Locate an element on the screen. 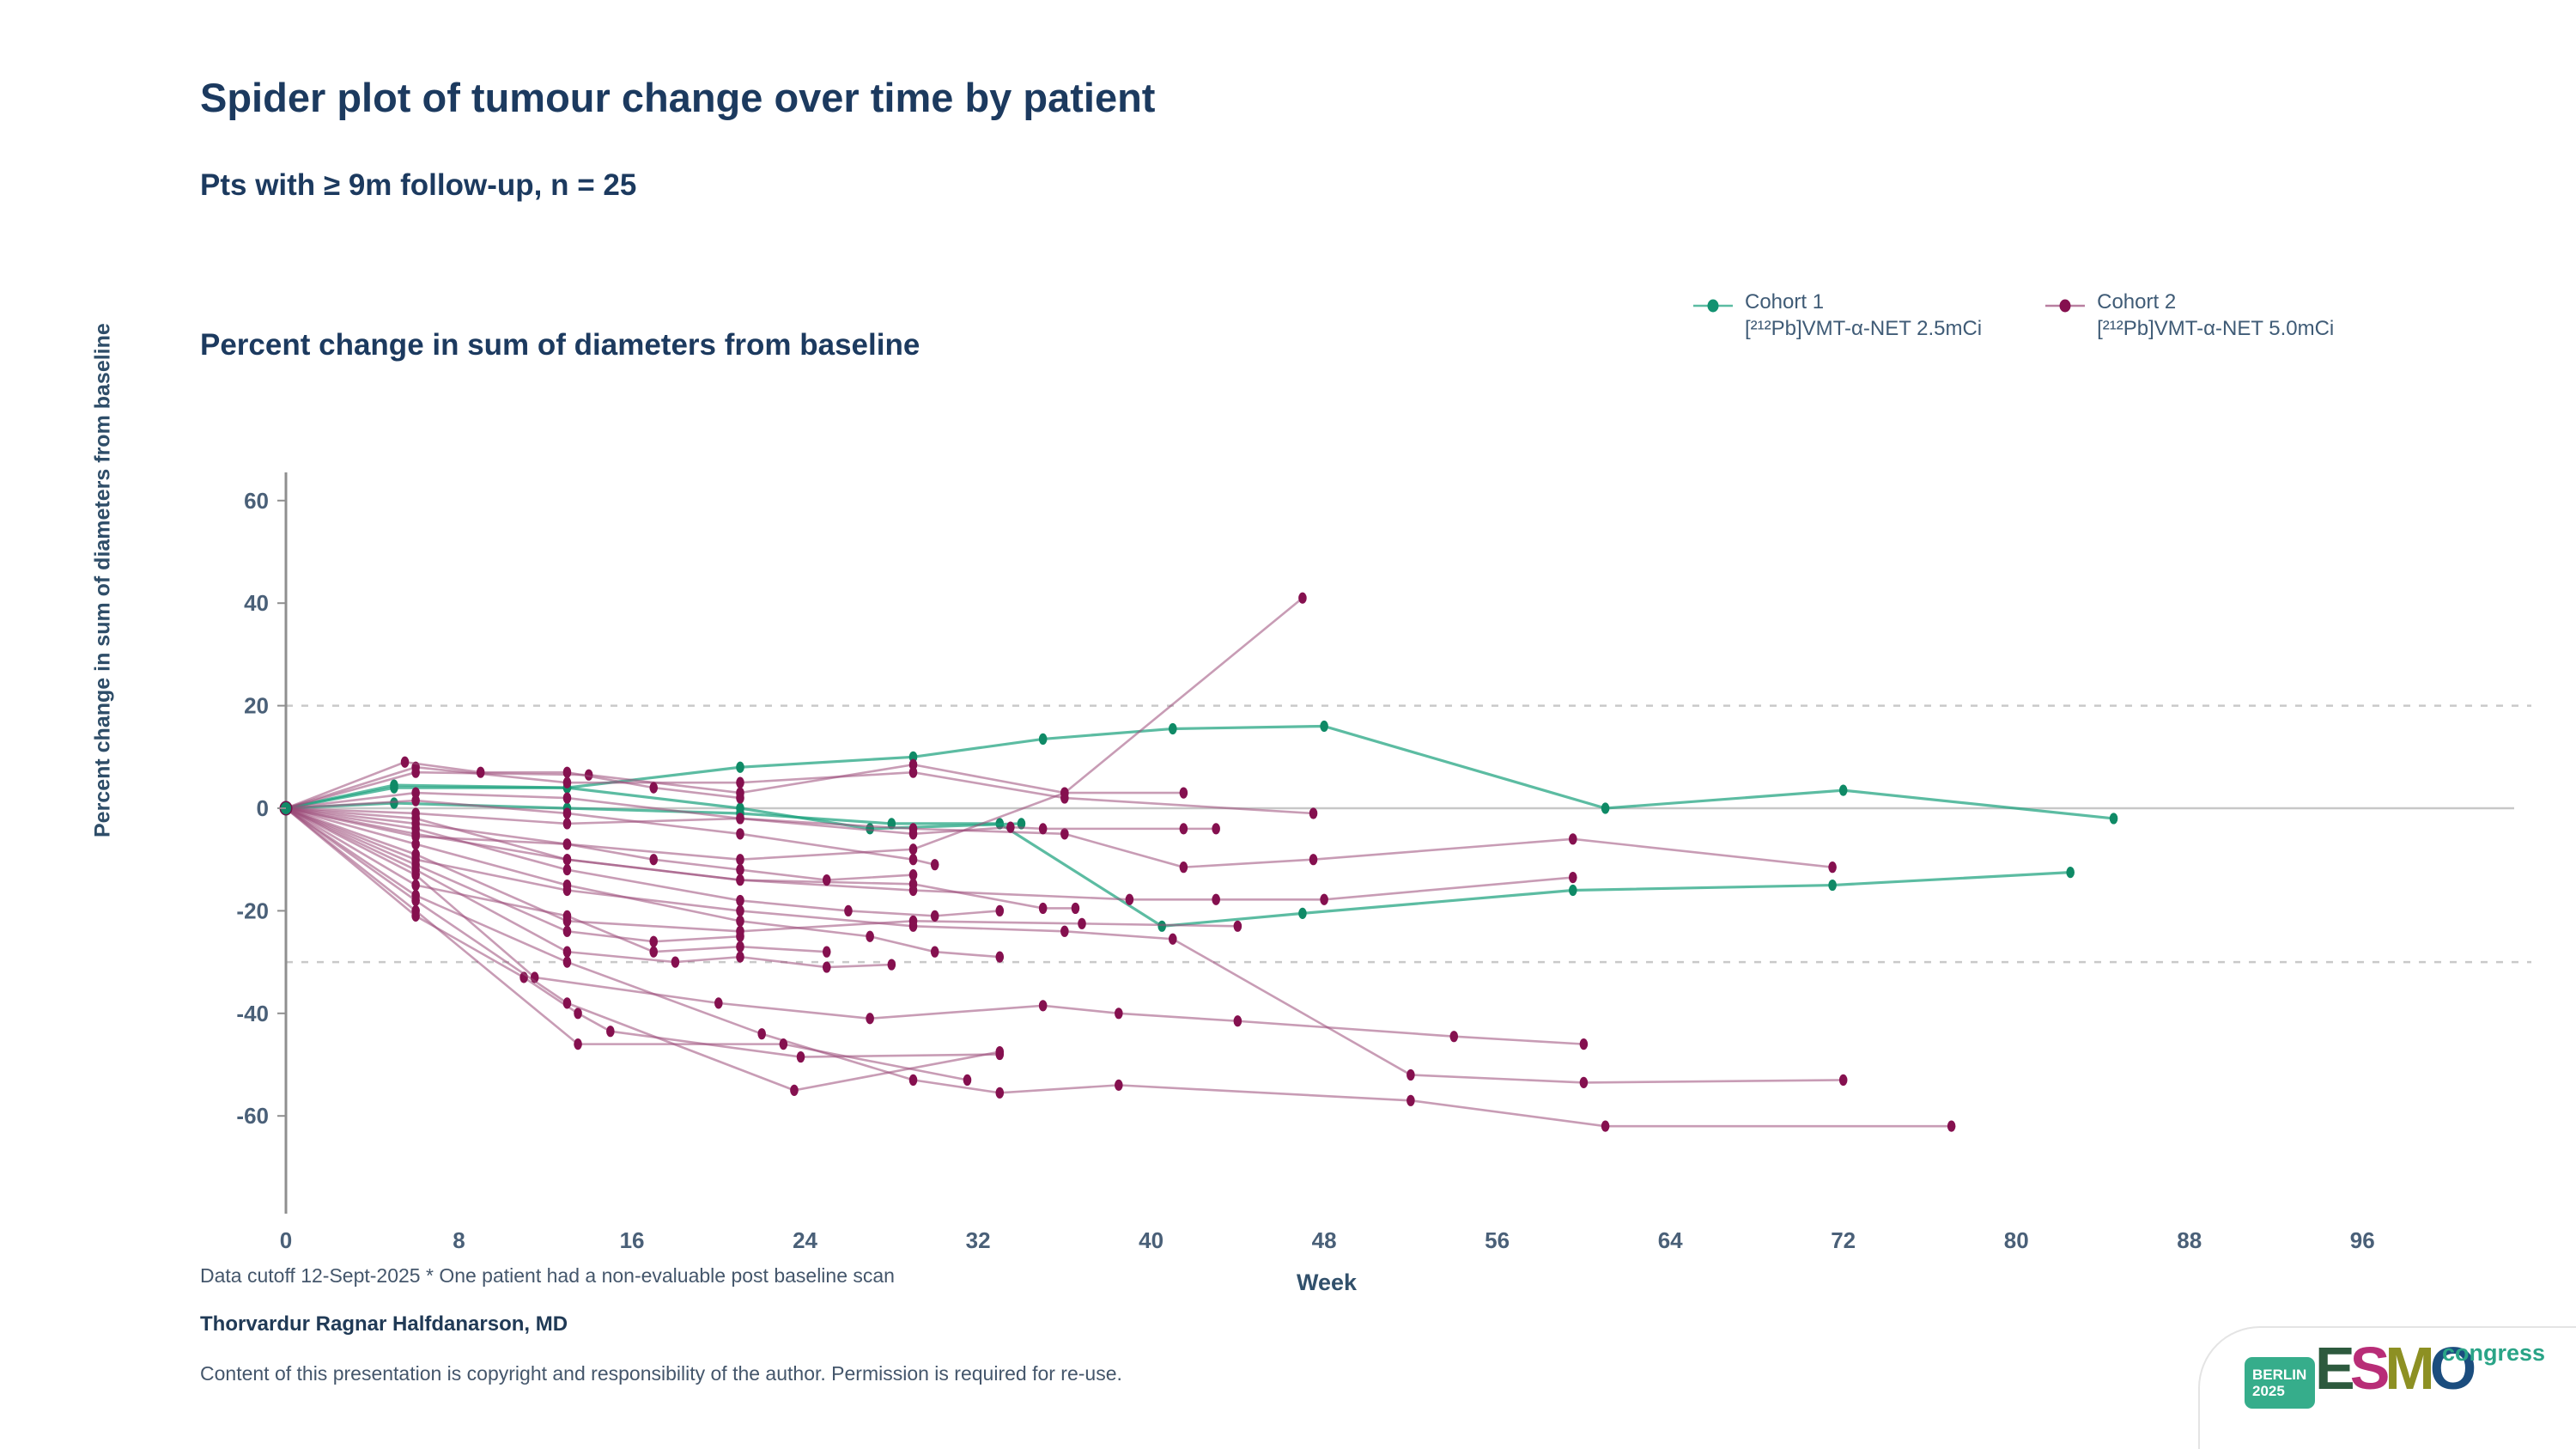 Image resolution: width=2576 pixels, height=1449 pixels. x-tick-label: 56 is located at coordinates (1497, 1240).